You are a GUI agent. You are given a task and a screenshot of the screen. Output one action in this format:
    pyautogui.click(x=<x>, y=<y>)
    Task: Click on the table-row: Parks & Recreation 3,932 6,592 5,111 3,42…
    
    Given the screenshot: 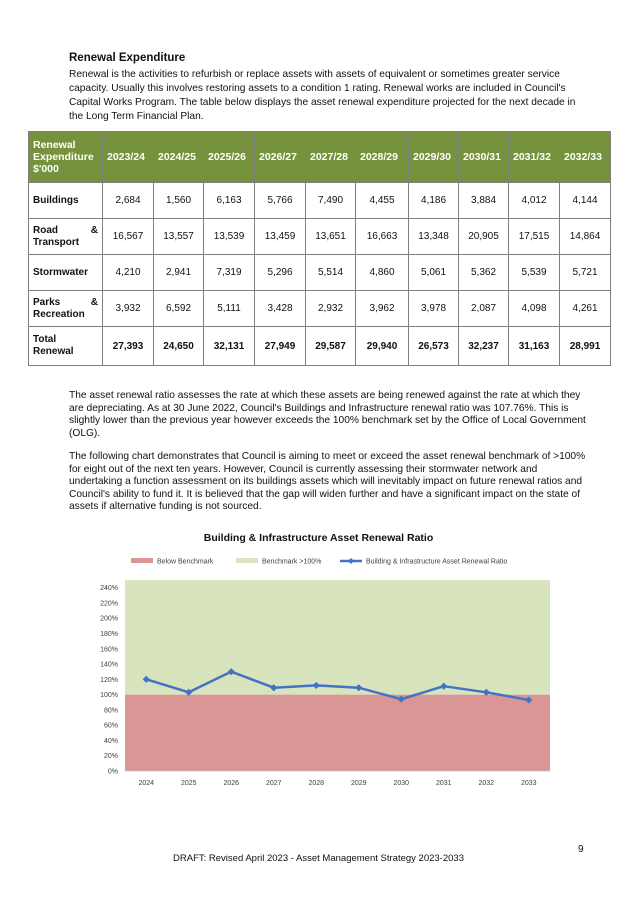 What is the action you would take?
    pyautogui.click(x=319, y=308)
    